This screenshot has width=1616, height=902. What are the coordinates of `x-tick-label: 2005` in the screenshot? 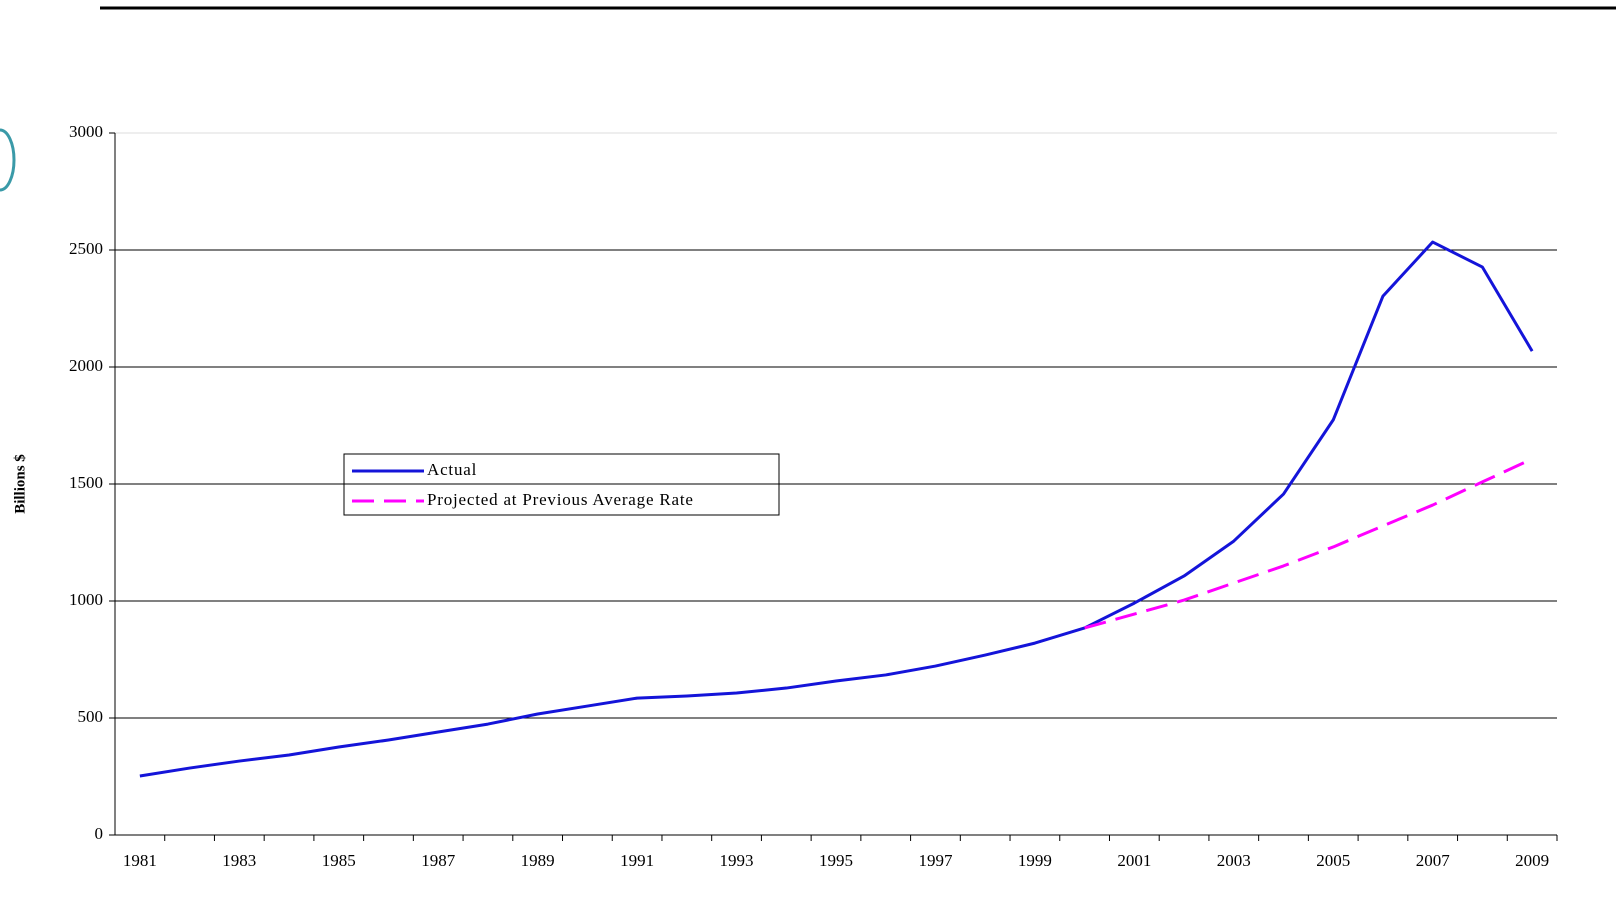 It's located at (1333, 860).